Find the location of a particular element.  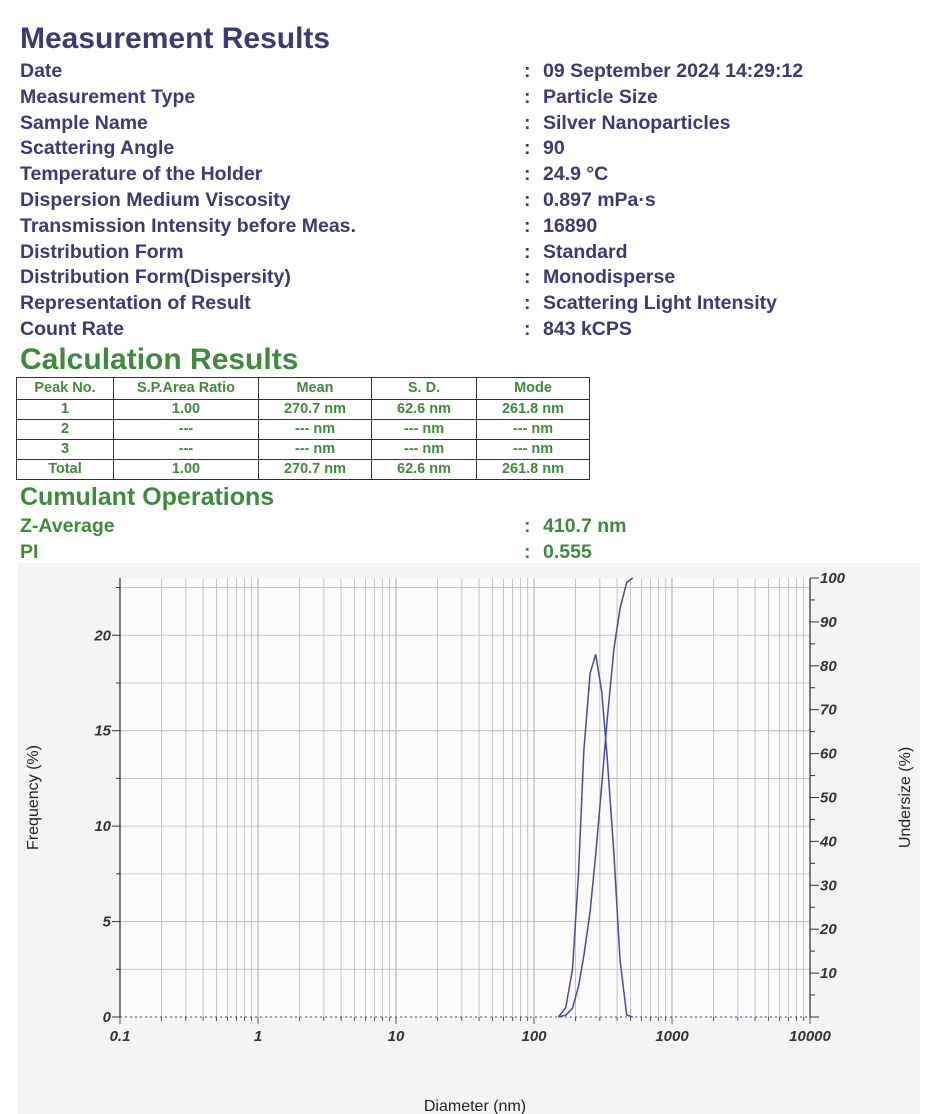

z-average-label: Z-Average is located at coordinates (67, 526).